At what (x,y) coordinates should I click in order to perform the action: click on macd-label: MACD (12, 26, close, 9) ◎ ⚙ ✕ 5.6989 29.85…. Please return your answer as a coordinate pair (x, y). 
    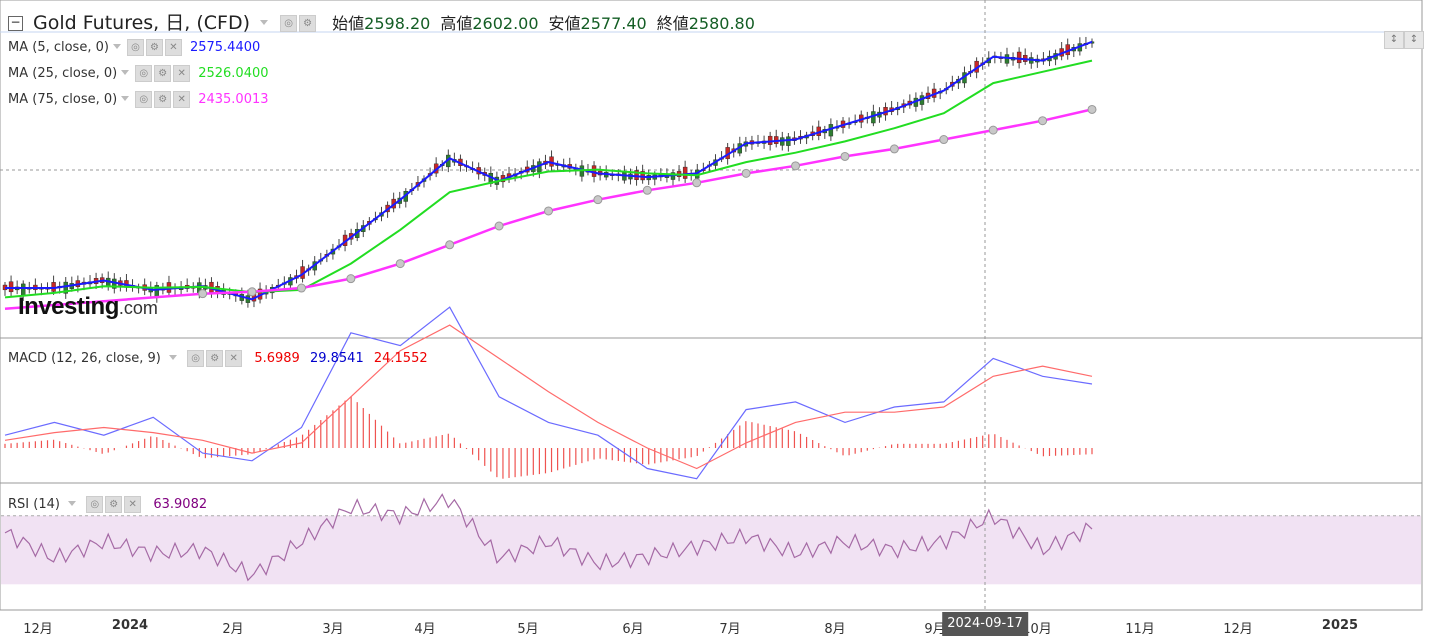
    Looking at the image, I should click on (218, 358).